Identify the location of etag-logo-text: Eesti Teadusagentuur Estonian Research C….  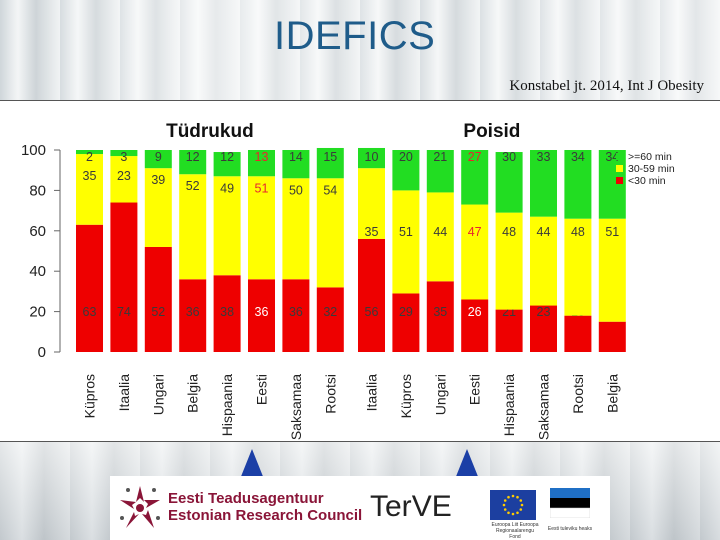
(265, 507).